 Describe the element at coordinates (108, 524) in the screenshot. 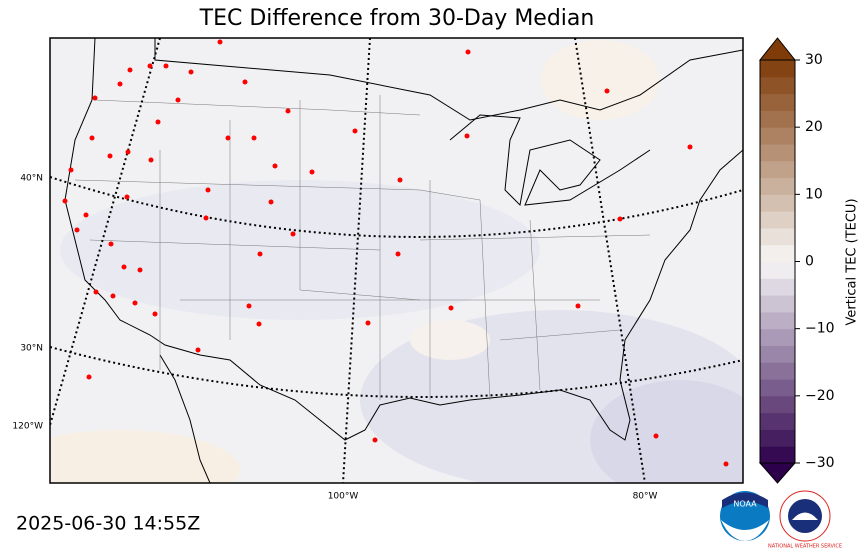

I see `timestamp: 2025-06-30 14:55Z` at that location.